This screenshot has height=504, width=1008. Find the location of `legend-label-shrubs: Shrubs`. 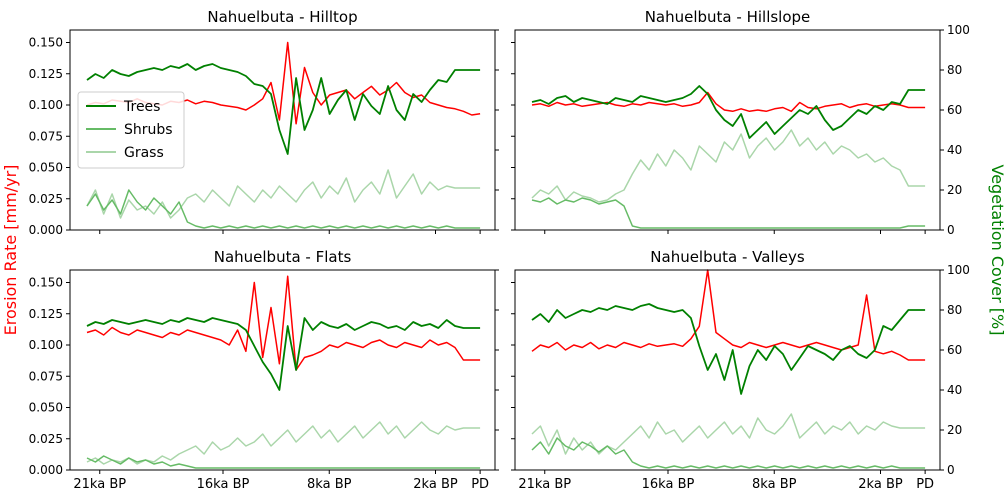

legend-label-shrubs: Shrubs is located at coordinates (148, 130).